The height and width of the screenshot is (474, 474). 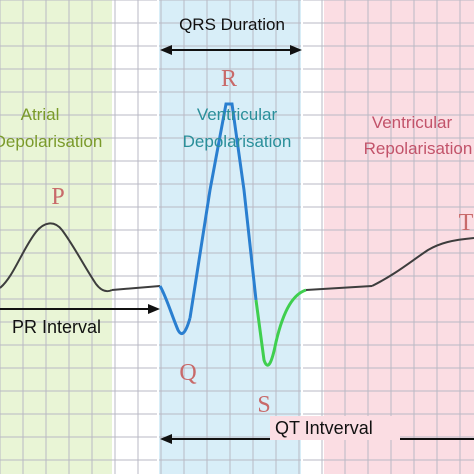 What do you see at coordinates (422, 262) in the screenshot?
I see `t-wave-trace` at bounding box center [422, 262].